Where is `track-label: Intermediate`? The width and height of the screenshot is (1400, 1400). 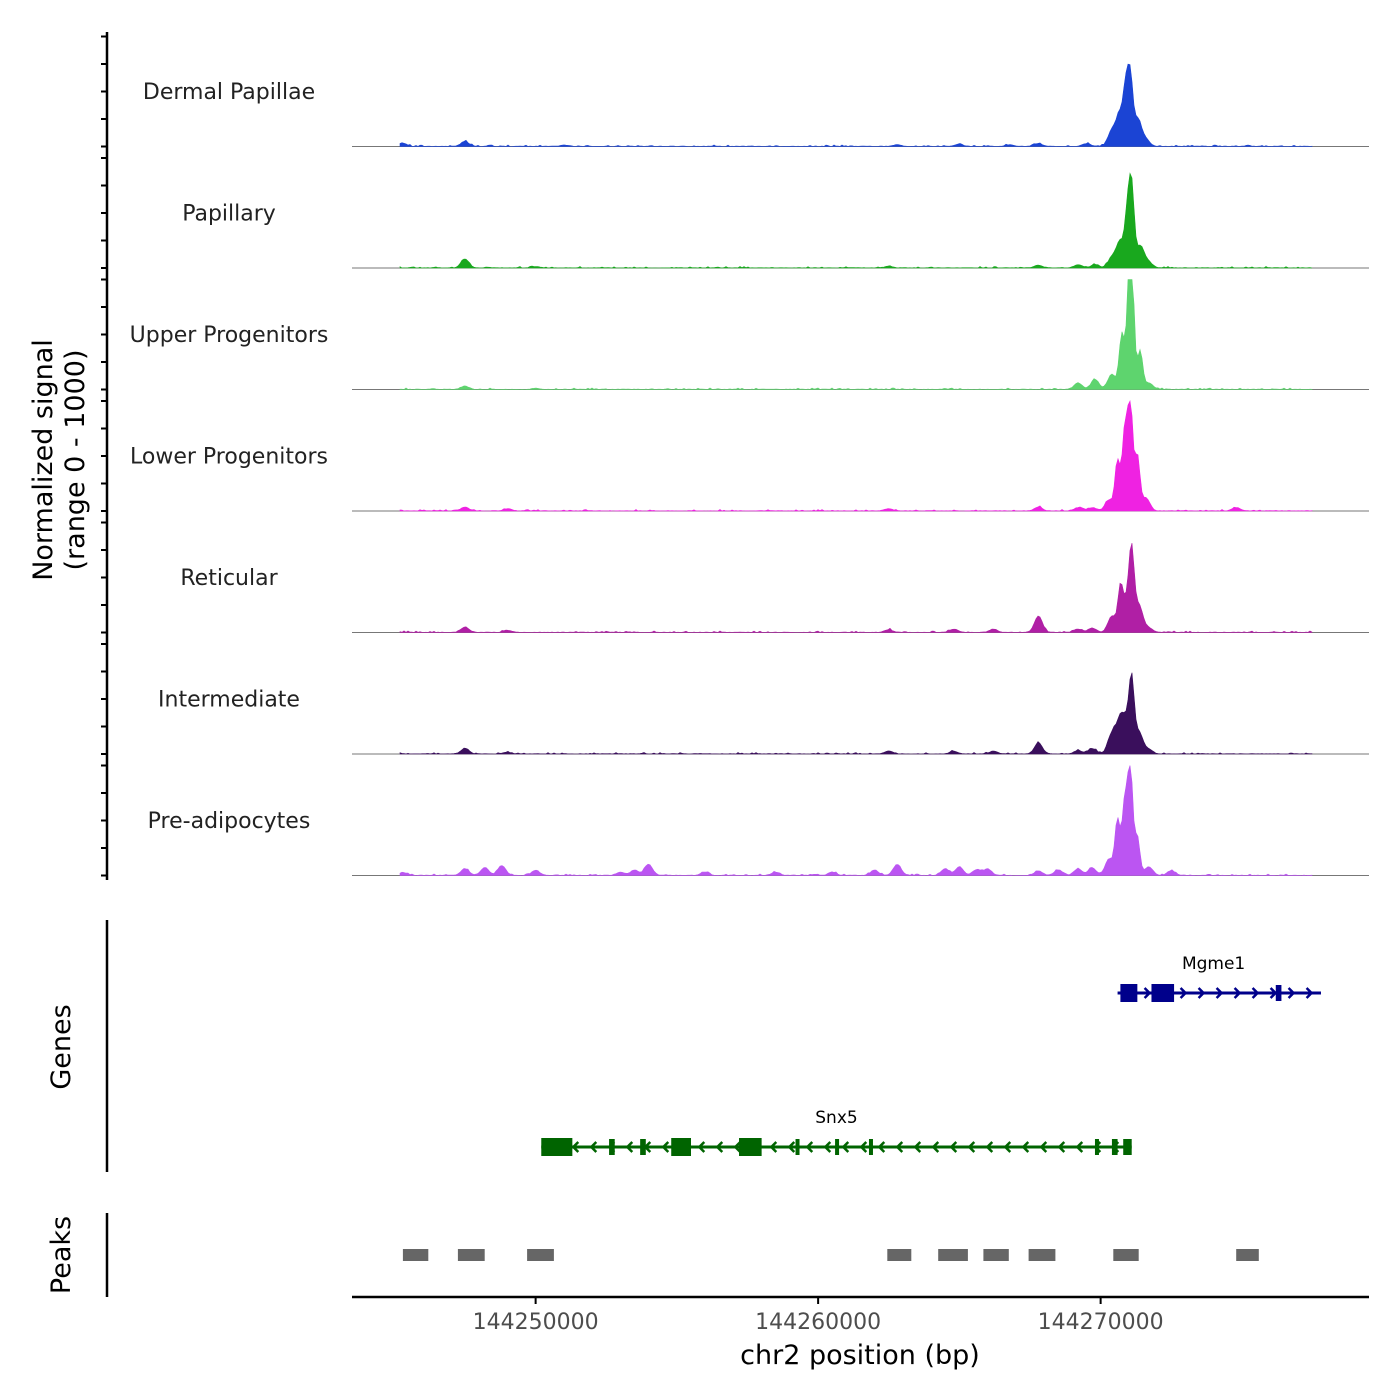 track-label: Intermediate is located at coordinates (229, 700).